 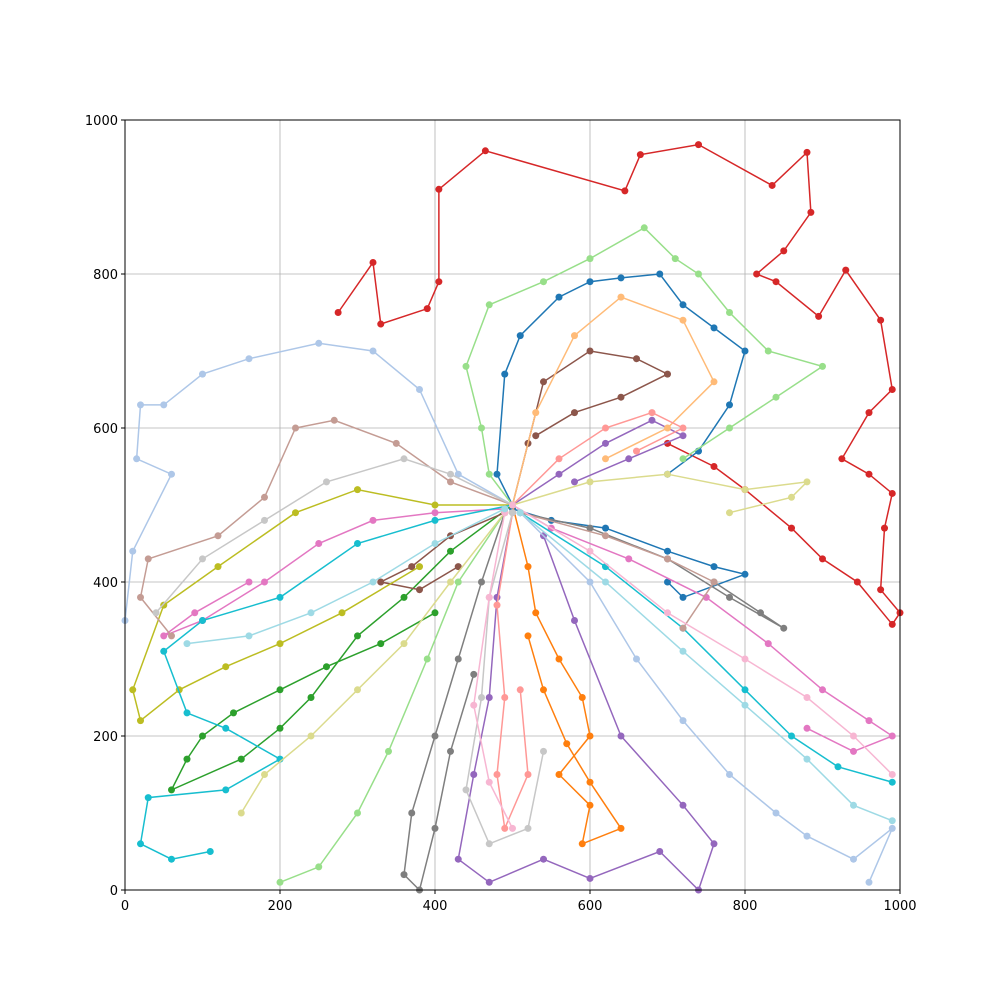 What do you see at coordinates (745, 906) in the screenshot?
I see `x-tick-label: 800` at bounding box center [745, 906].